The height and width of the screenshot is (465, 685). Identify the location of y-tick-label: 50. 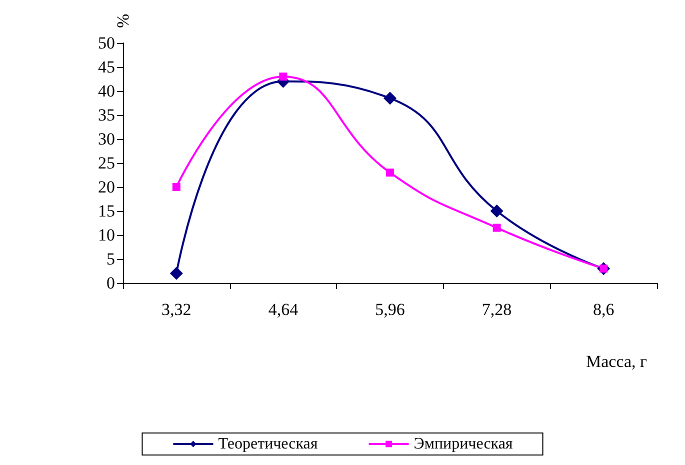
(106, 43).